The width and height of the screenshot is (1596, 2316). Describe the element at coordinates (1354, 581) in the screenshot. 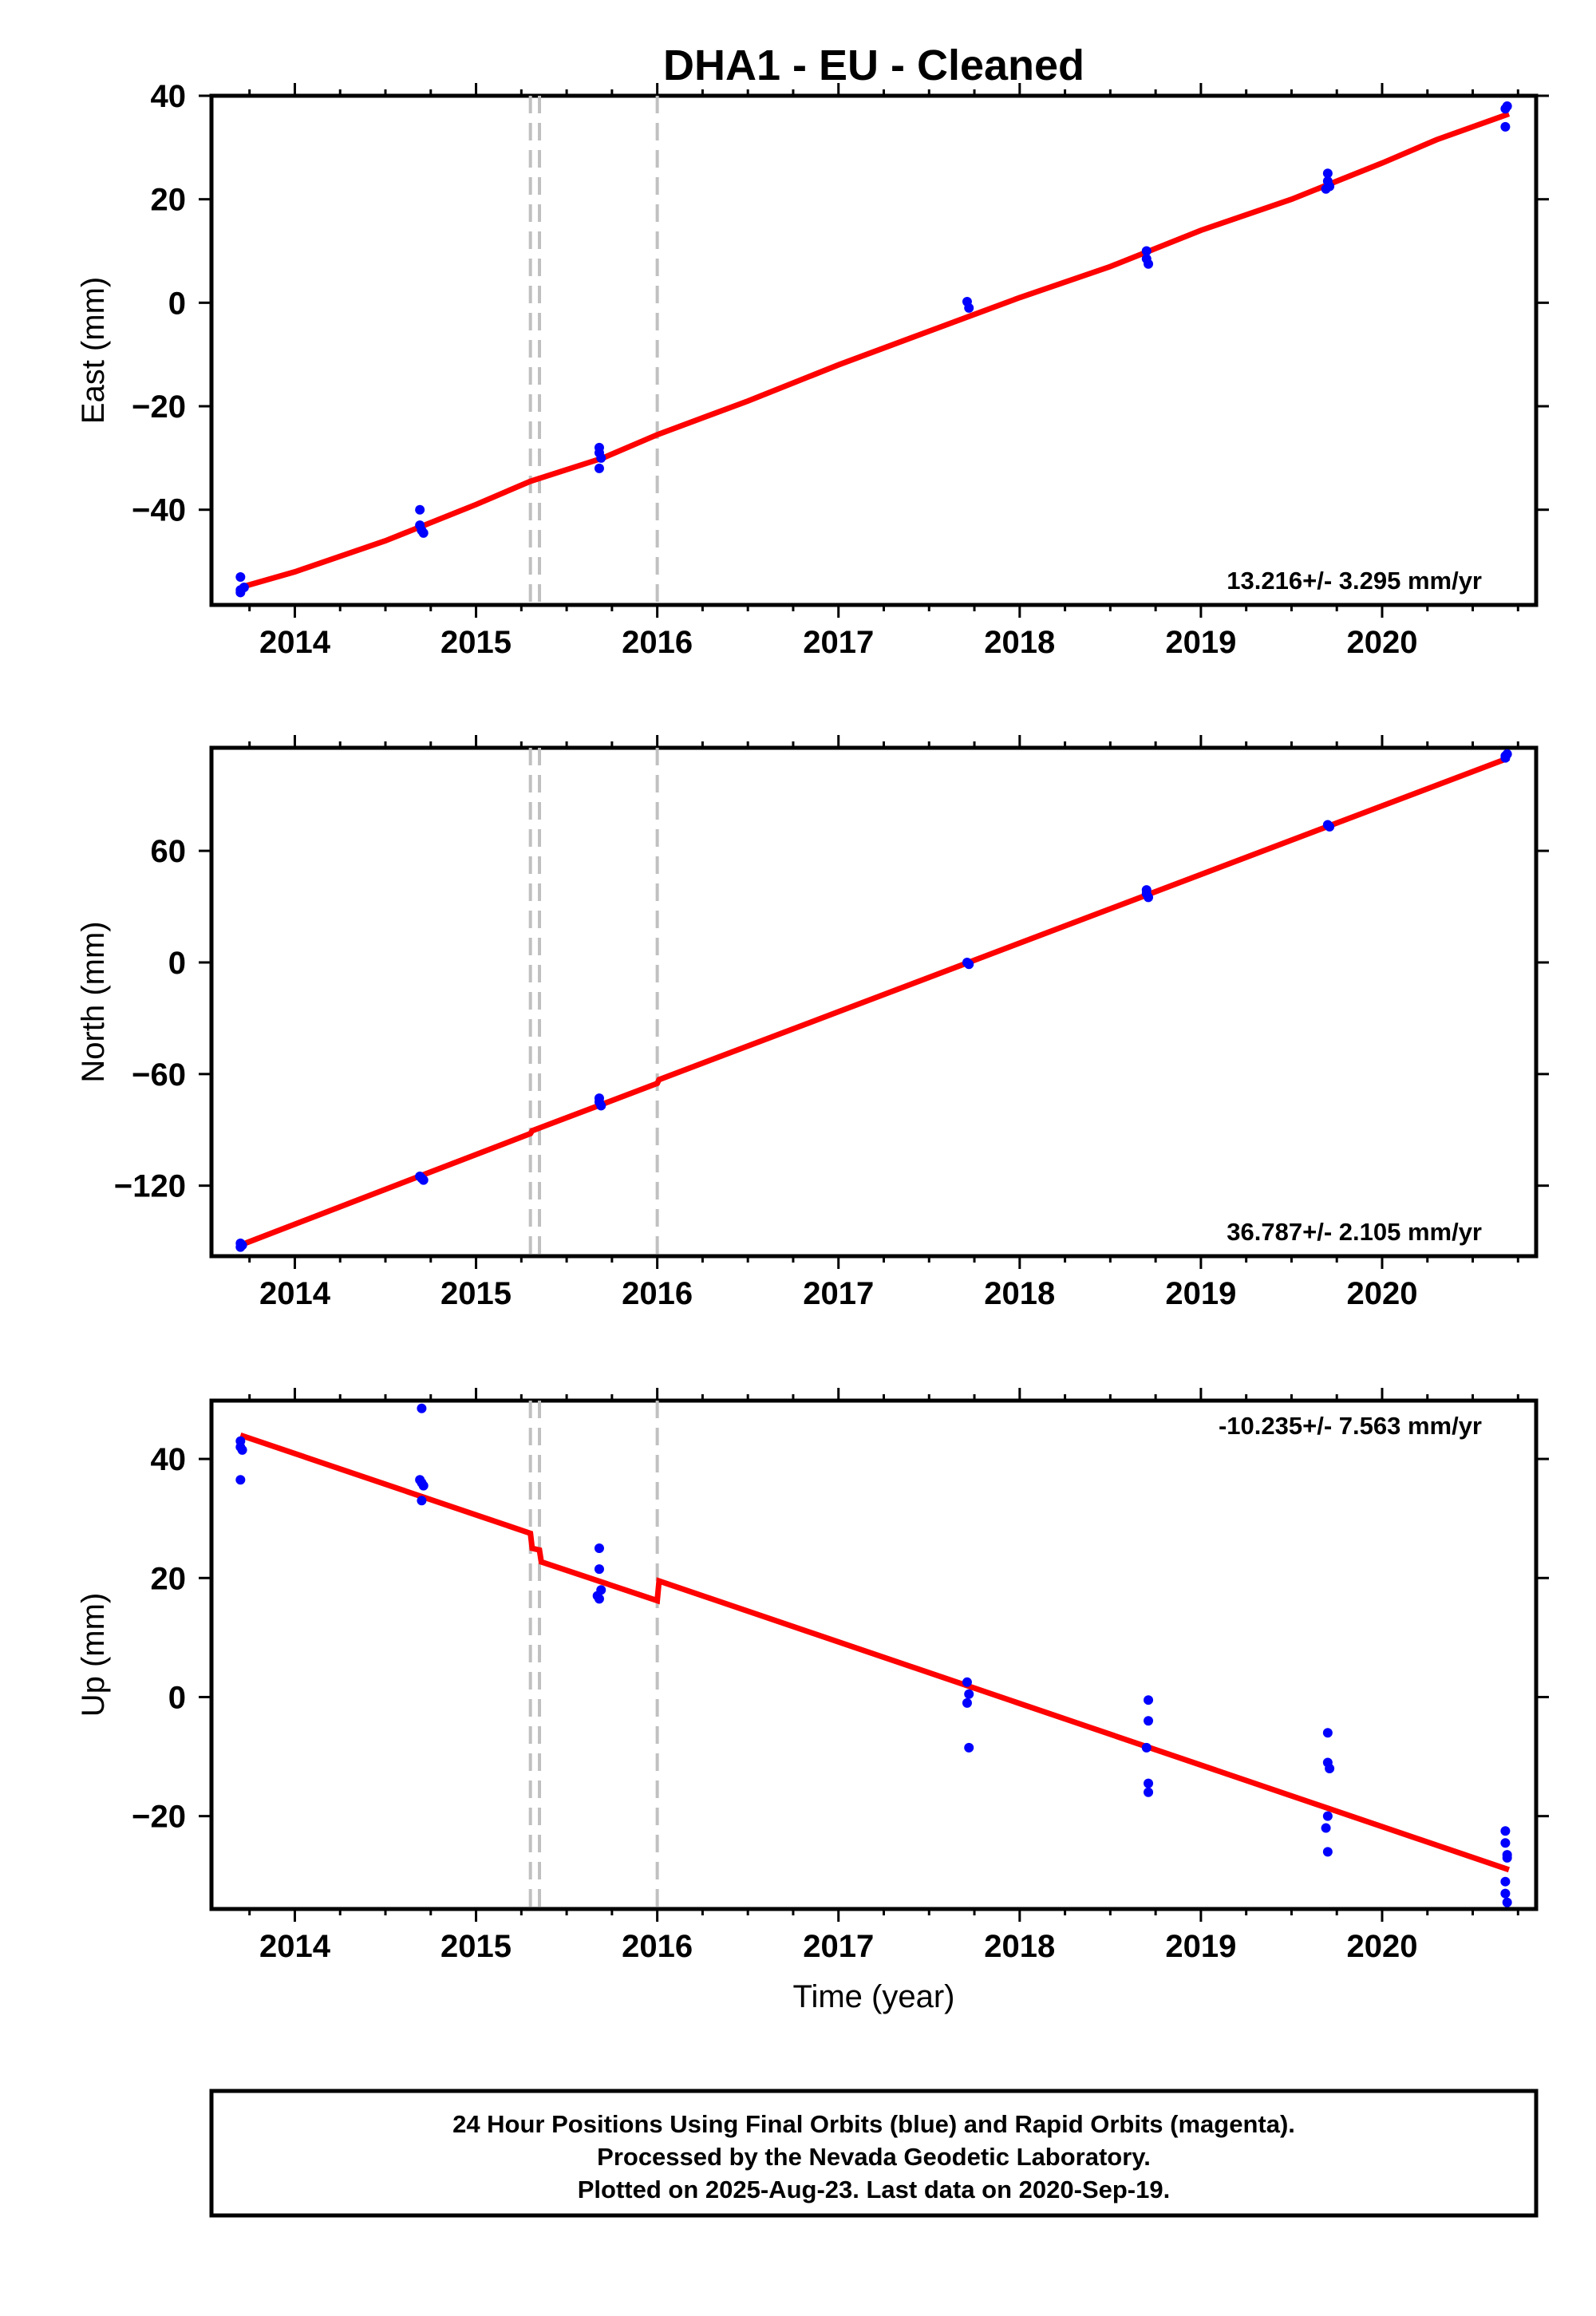

I see `rate-annotation: 13.216+/- 3.295 mm/yr` at that location.